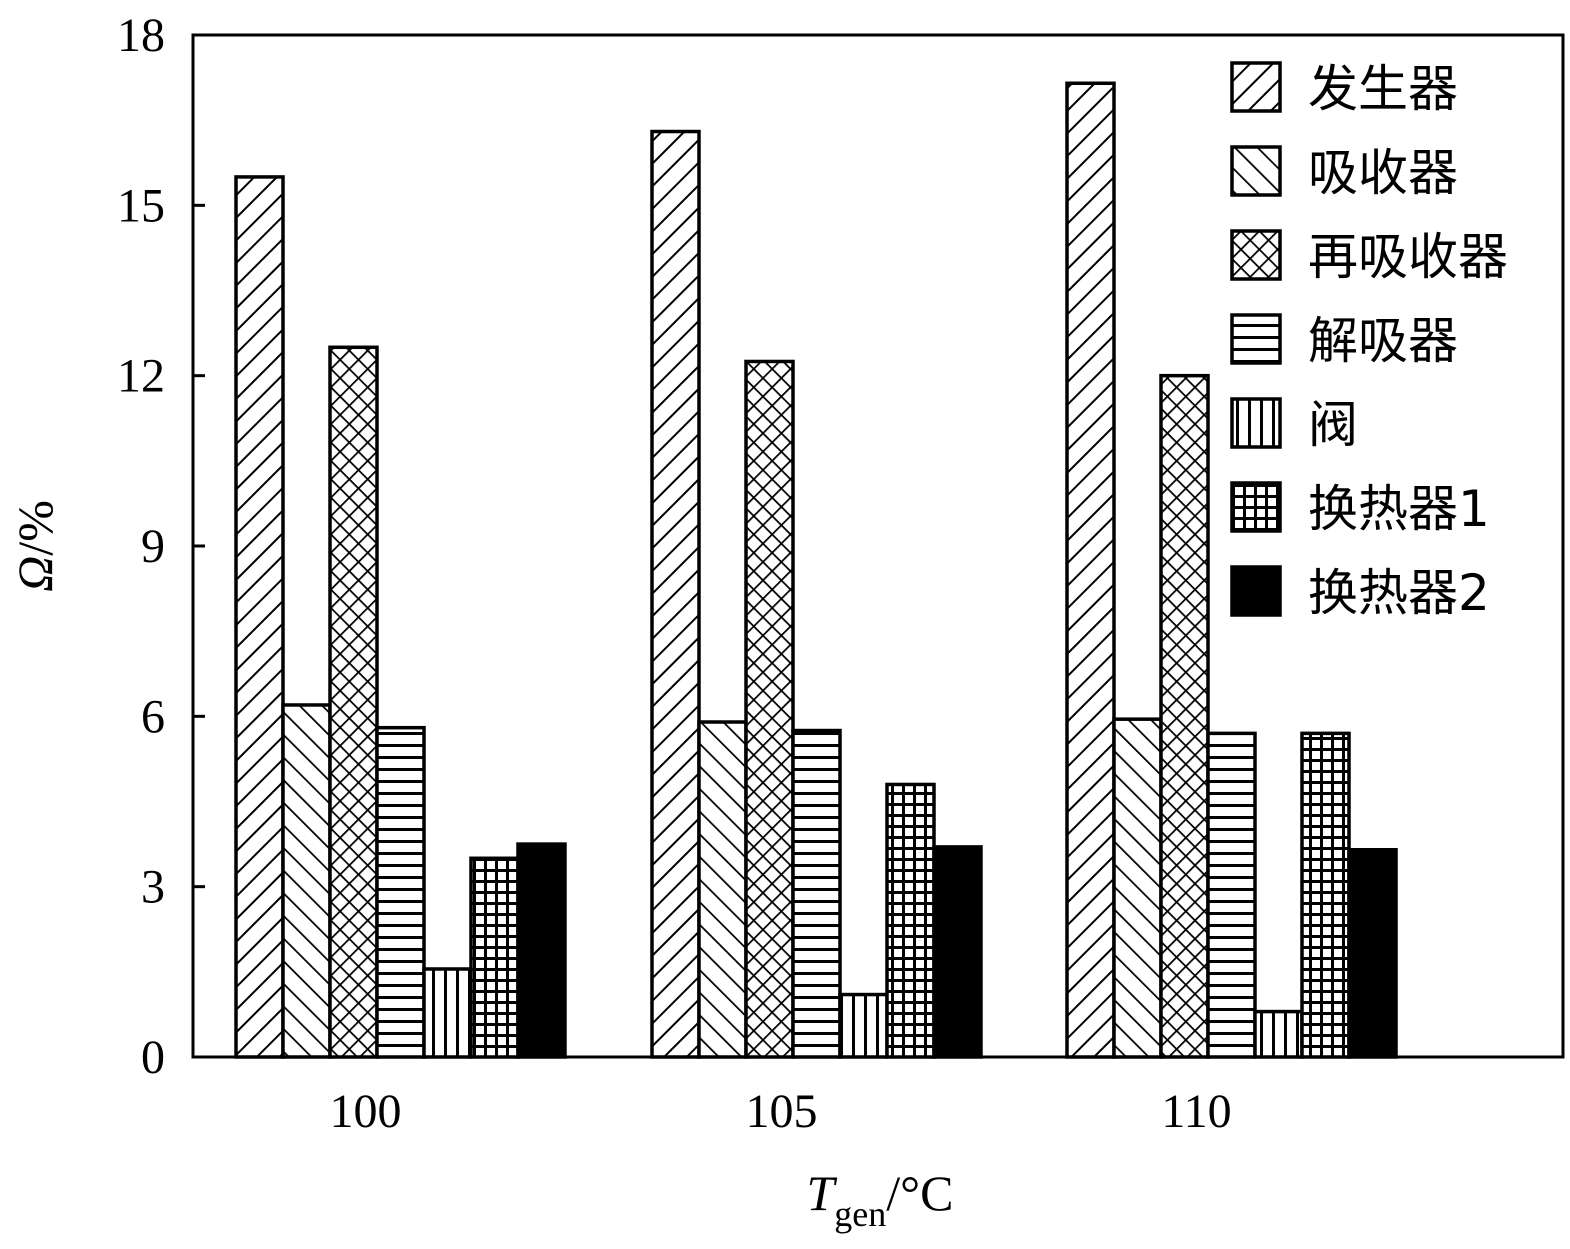  Describe the element at coordinates (35, 528) in the screenshot. I see `y-axis-label-unit: /%` at that location.